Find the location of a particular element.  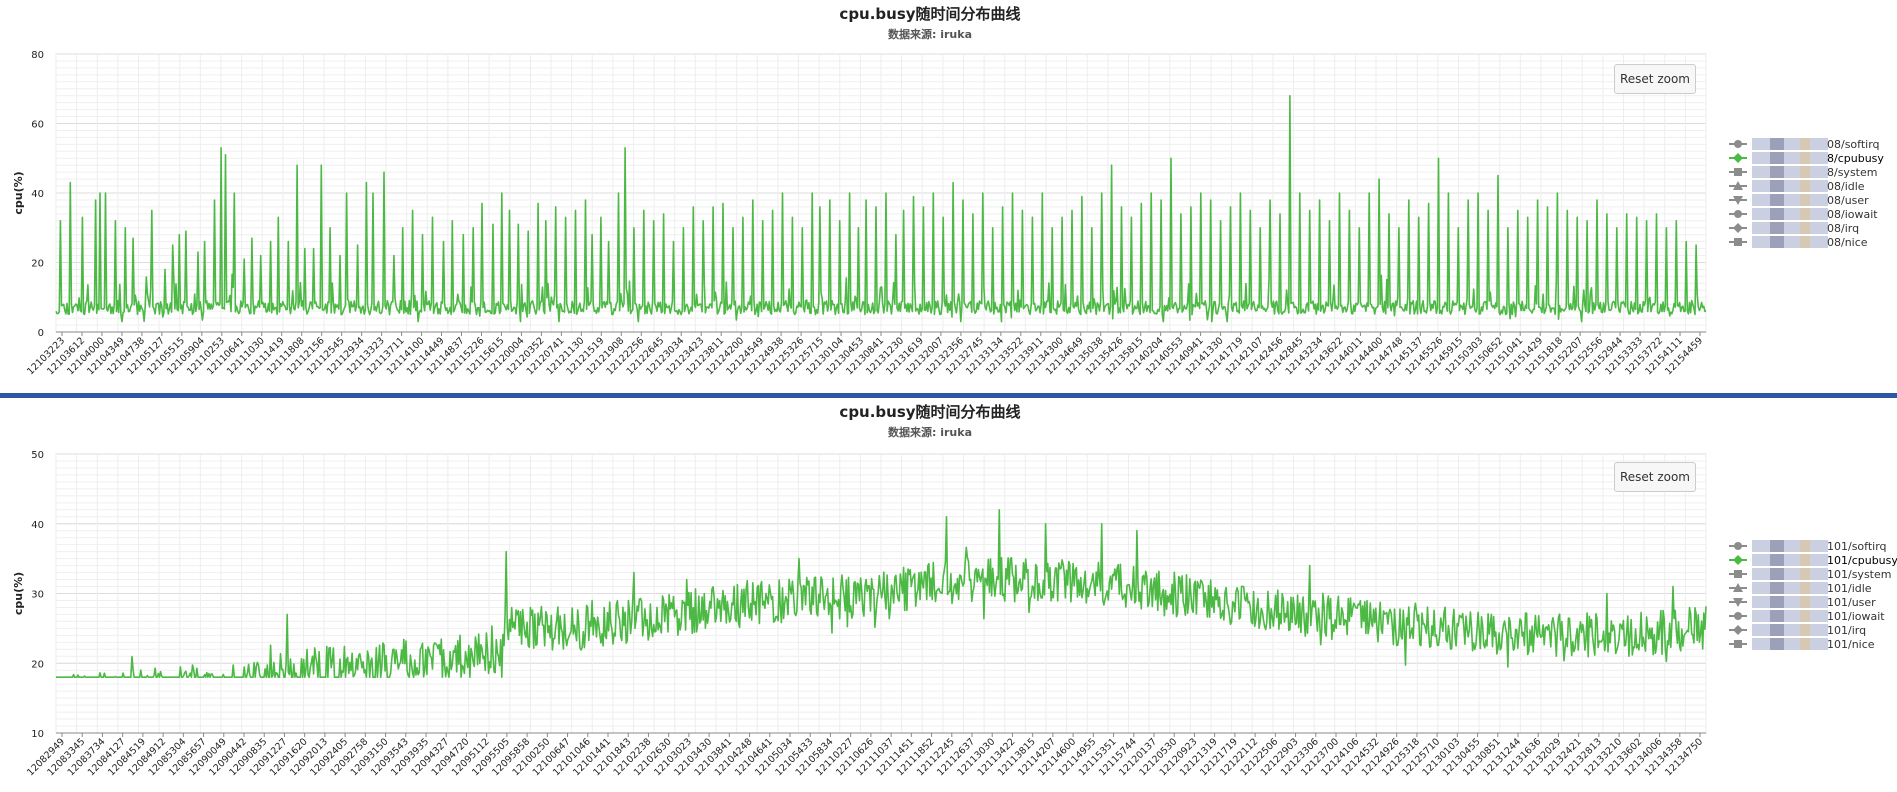

legend-label: 08/iowait is located at coordinates (1852, 214).